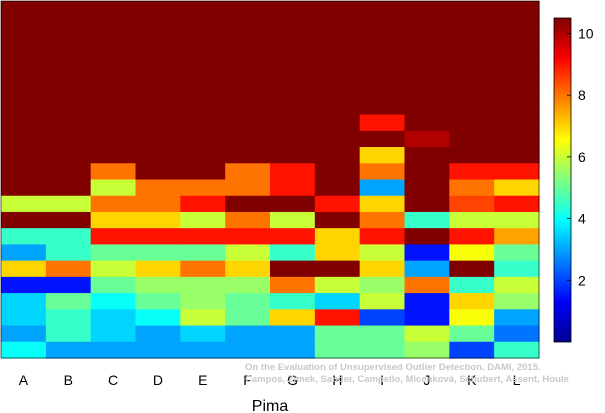  I want to click on x-tick-label: G, so click(292, 380).